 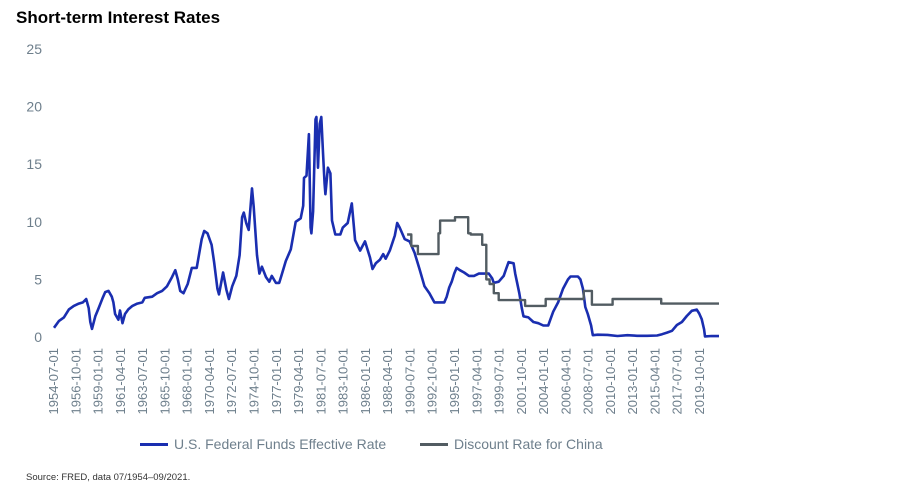 What do you see at coordinates (499, 381) in the screenshot?
I see `x-tick-label: 1999-07-01` at bounding box center [499, 381].